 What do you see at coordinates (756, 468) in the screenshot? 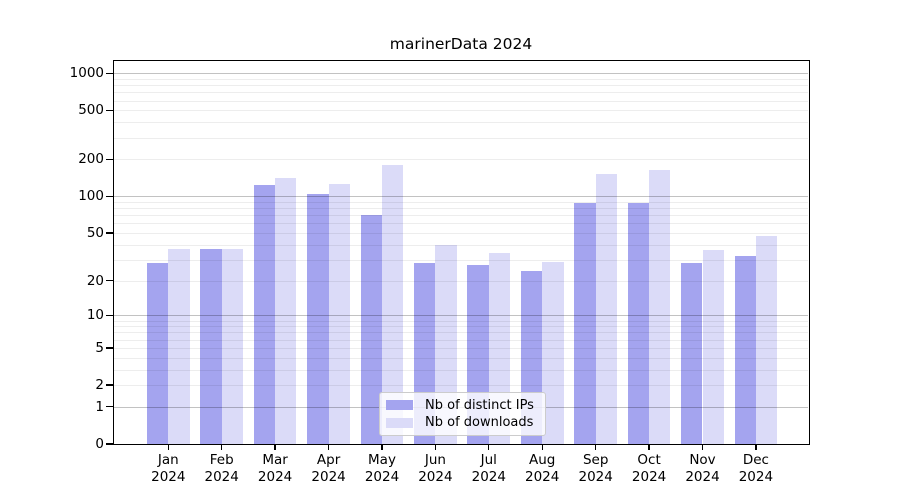
I see `x-axis-tick-label: Dec 2024` at bounding box center [756, 468].